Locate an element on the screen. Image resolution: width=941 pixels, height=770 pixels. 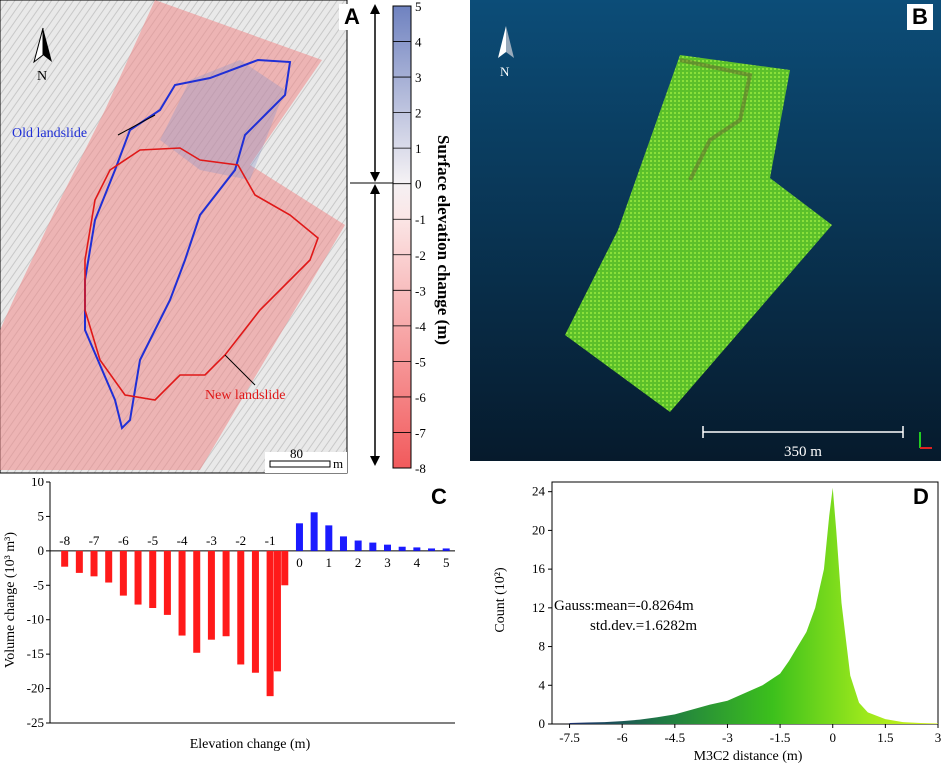
panel-label-c: C is located at coordinates (439, 497).